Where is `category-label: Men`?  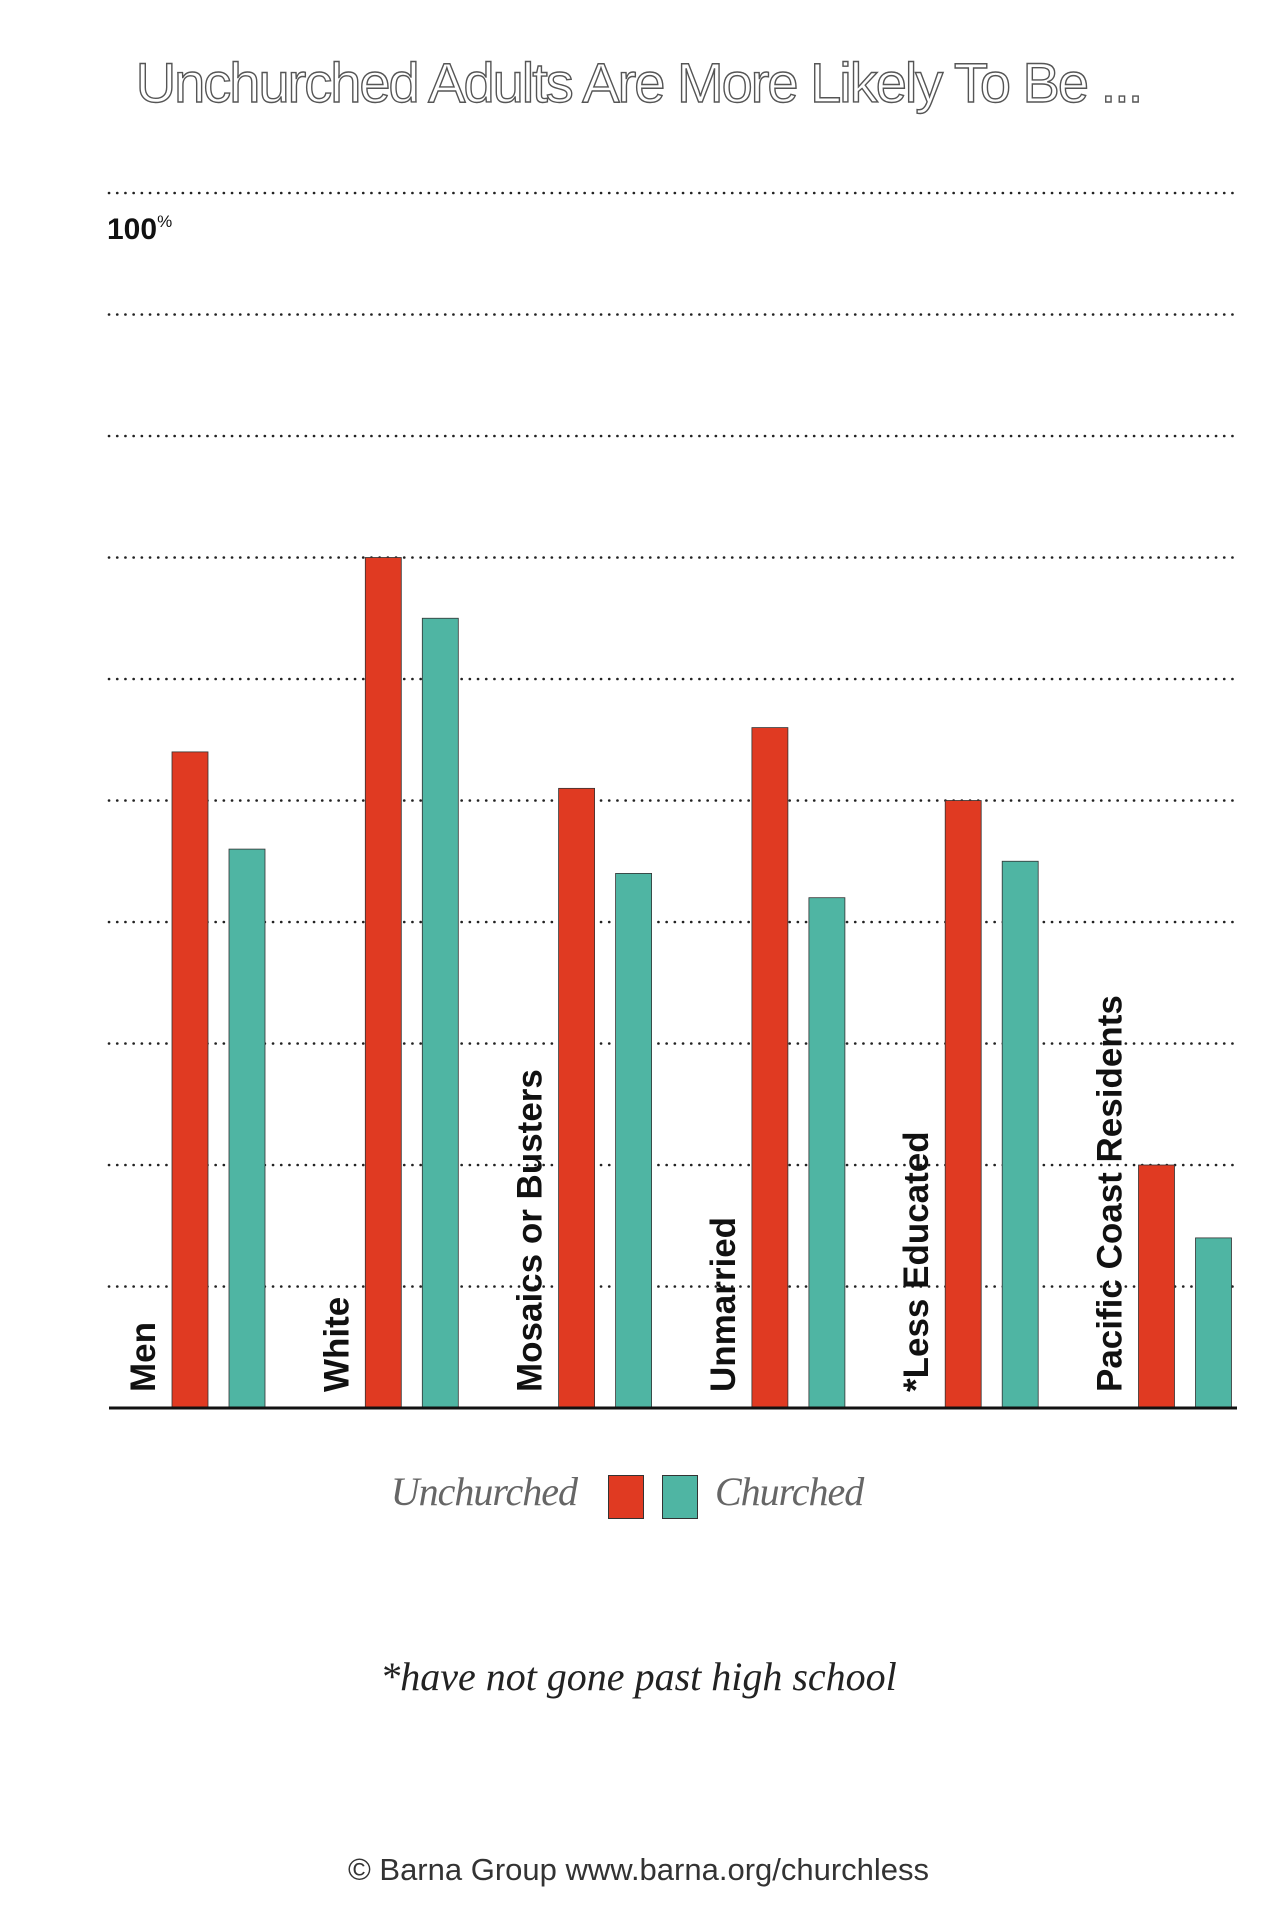 category-label: Men is located at coordinates (143, 1357).